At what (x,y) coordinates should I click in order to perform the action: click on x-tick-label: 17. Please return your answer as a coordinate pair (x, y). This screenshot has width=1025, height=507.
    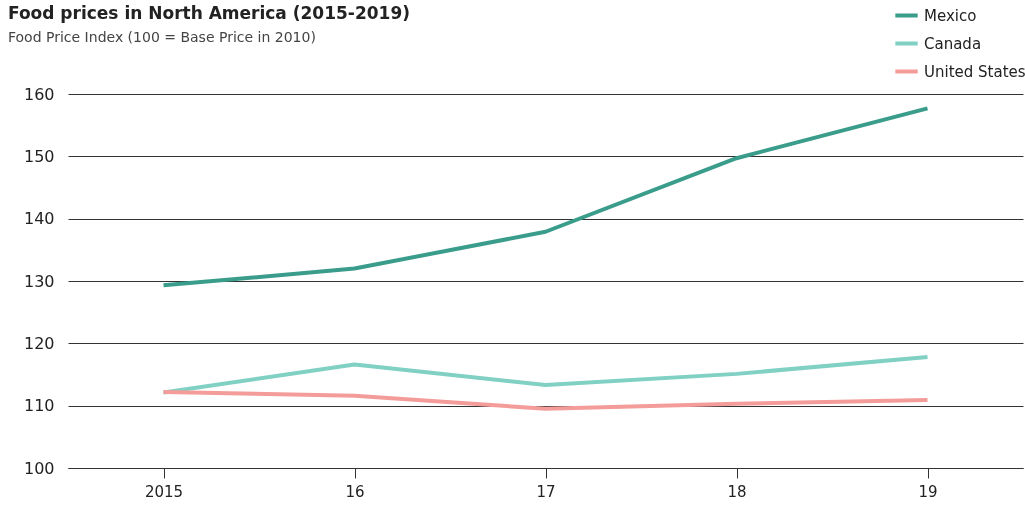
    Looking at the image, I should click on (546, 491).